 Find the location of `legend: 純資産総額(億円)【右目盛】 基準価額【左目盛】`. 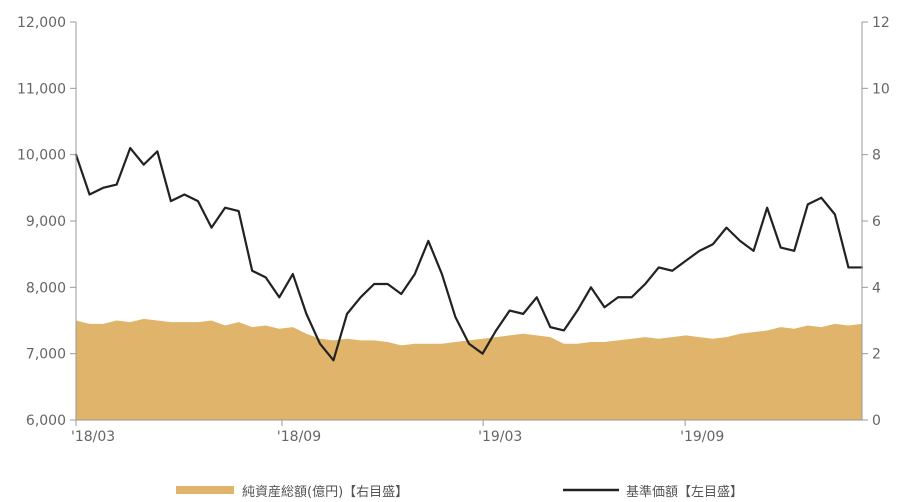

legend: 純資産総額(億円)【右目盛】 基準価額【左目盛】 is located at coordinates (459, 492).